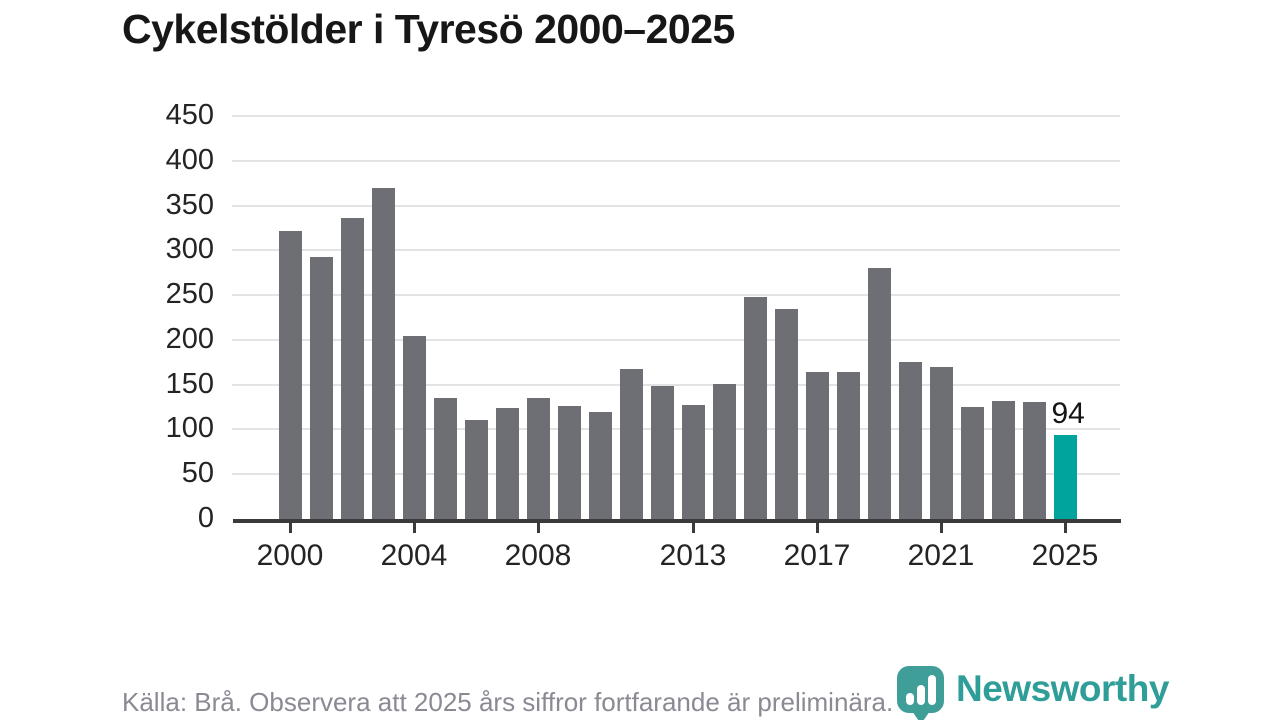  I want to click on bar-2018, so click(848, 445).